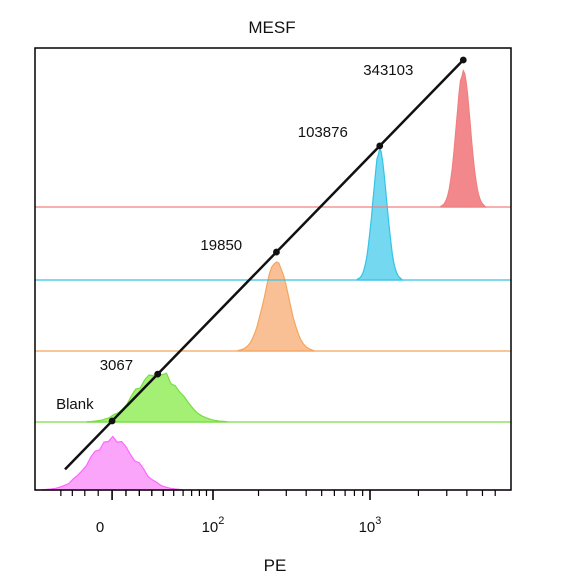 This screenshot has height=585, width=564. I want to click on calibration-label-3: 103876, so click(323, 132).